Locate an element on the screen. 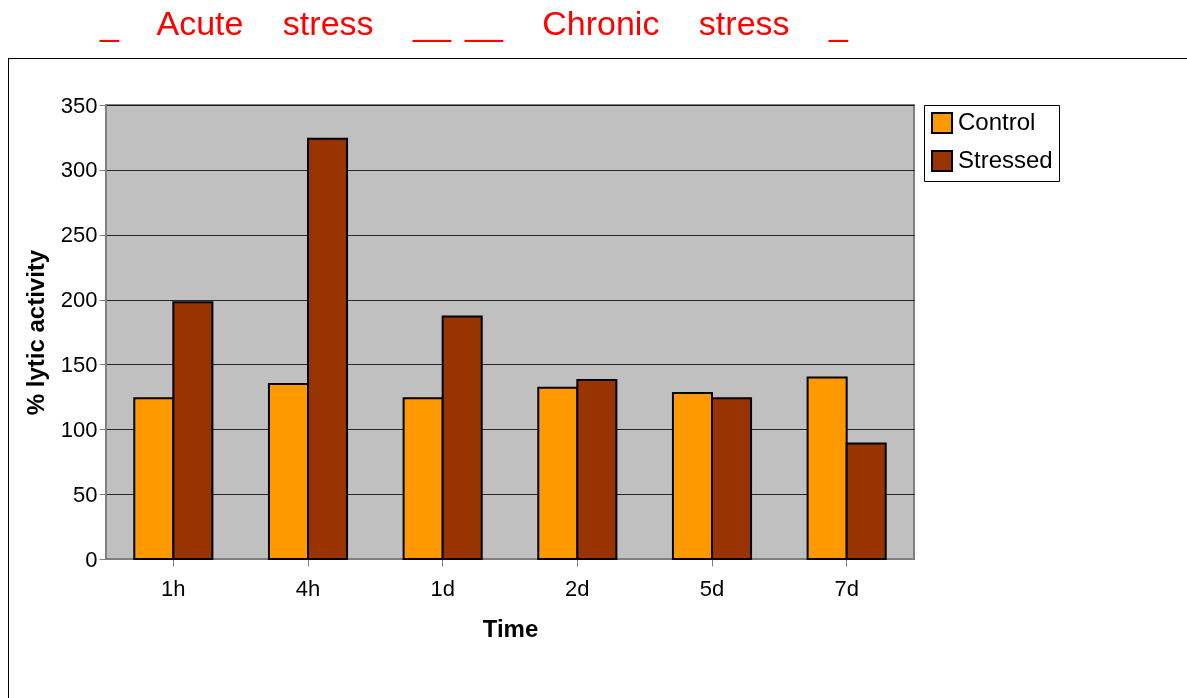  y-tick-label: 150 is located at coordinates (79, 364).